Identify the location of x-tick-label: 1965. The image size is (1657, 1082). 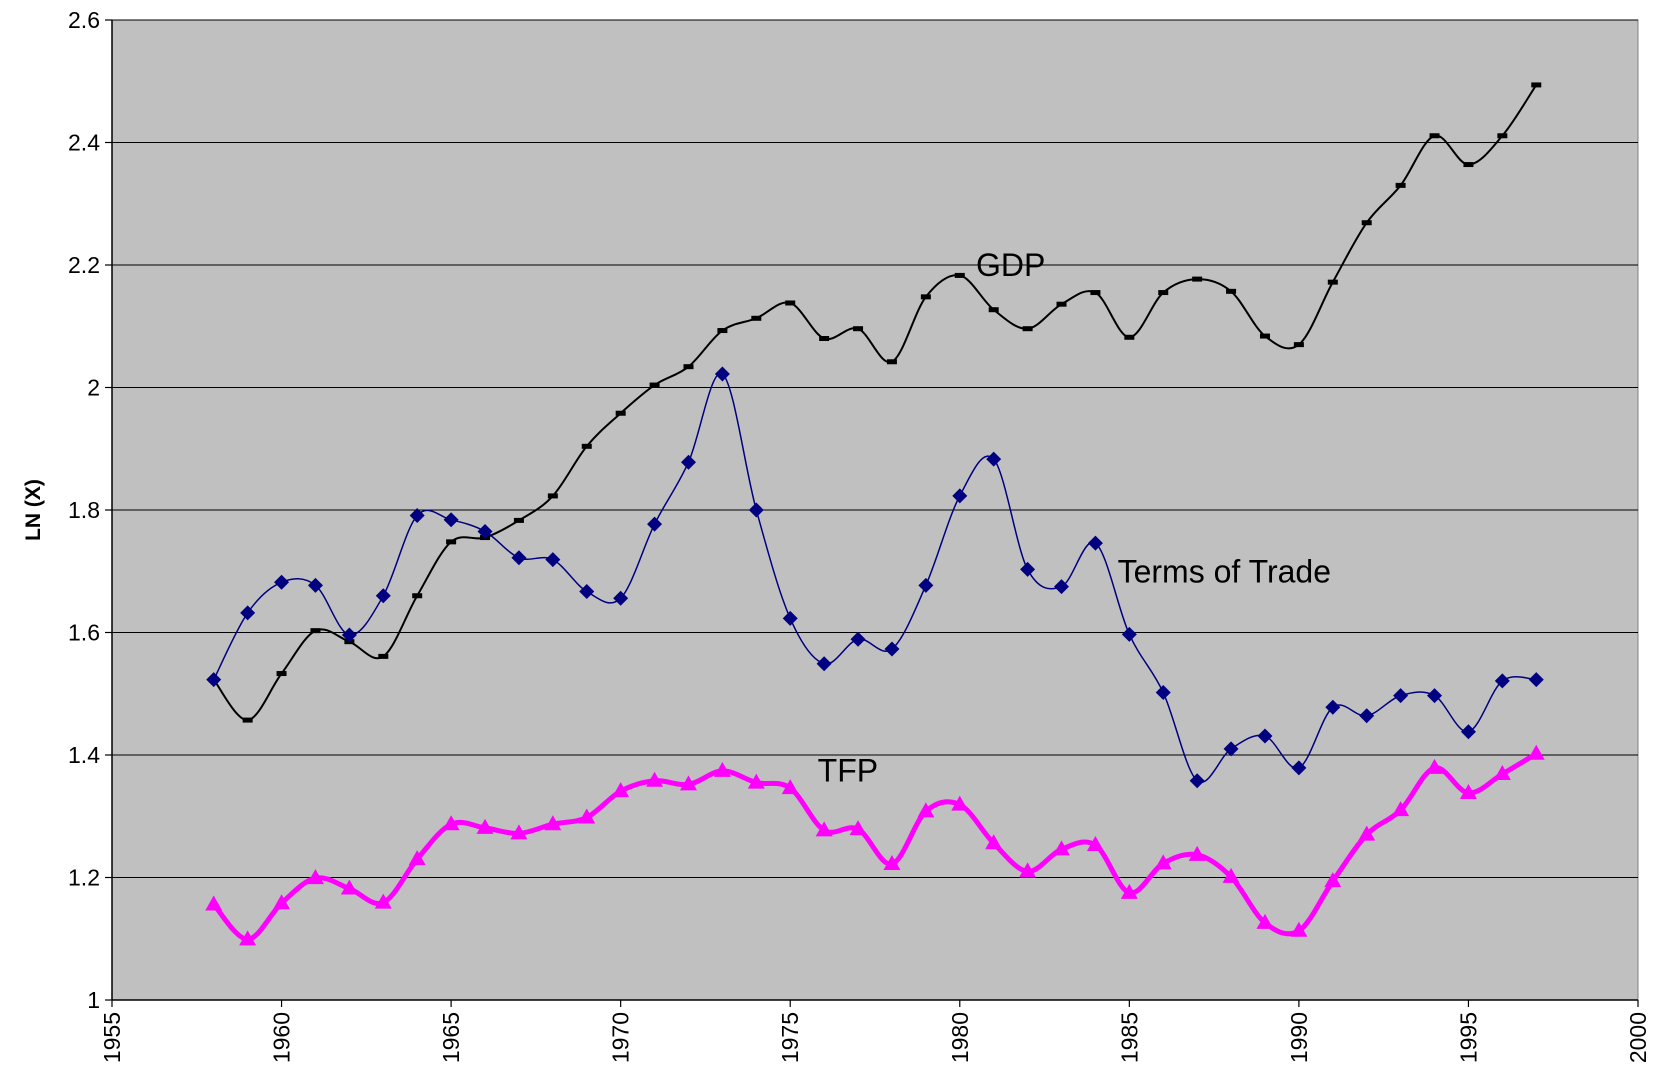
(451, 1037).